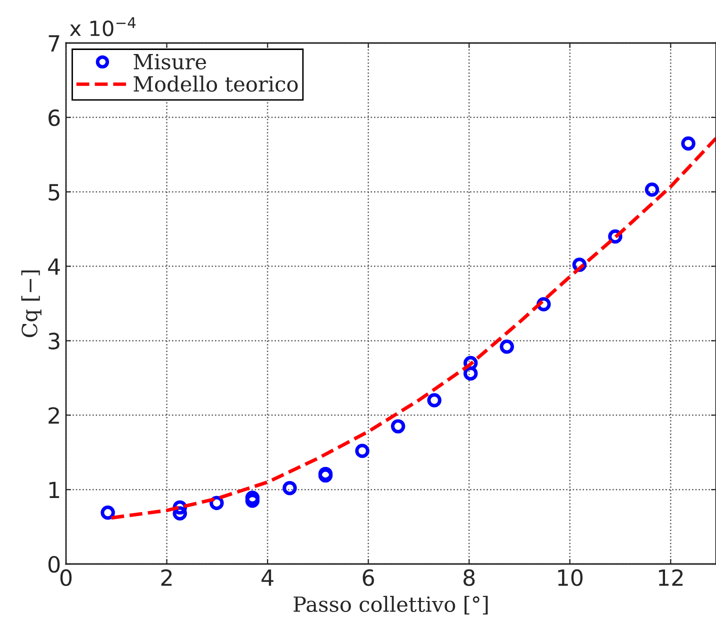 This screenshot has width=716, height=623. Describe the element at coordinates (54, 192) in the screenshot. I see `y-tick-label: 5` at that location.